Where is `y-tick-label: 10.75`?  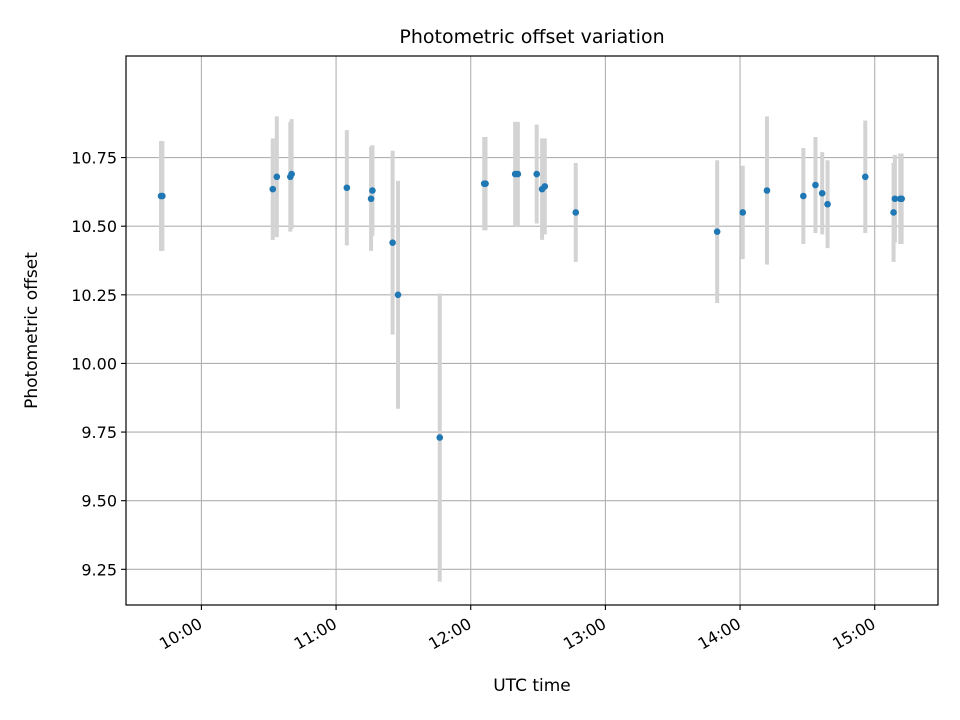
y-tick-label: 10.75 is located at coordinates (94, 158).